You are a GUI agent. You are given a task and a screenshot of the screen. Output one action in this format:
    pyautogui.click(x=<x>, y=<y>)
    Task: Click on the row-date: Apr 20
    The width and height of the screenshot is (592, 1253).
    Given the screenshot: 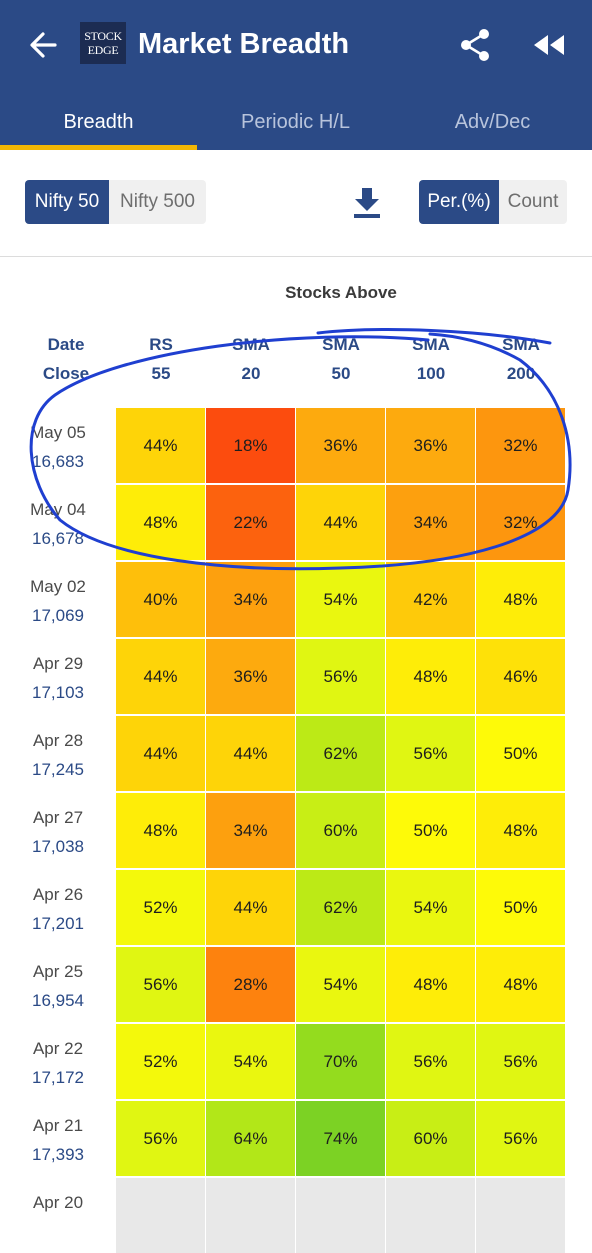 What is the action you would take?
    pyautogui.click(x=58, y=1202)
    